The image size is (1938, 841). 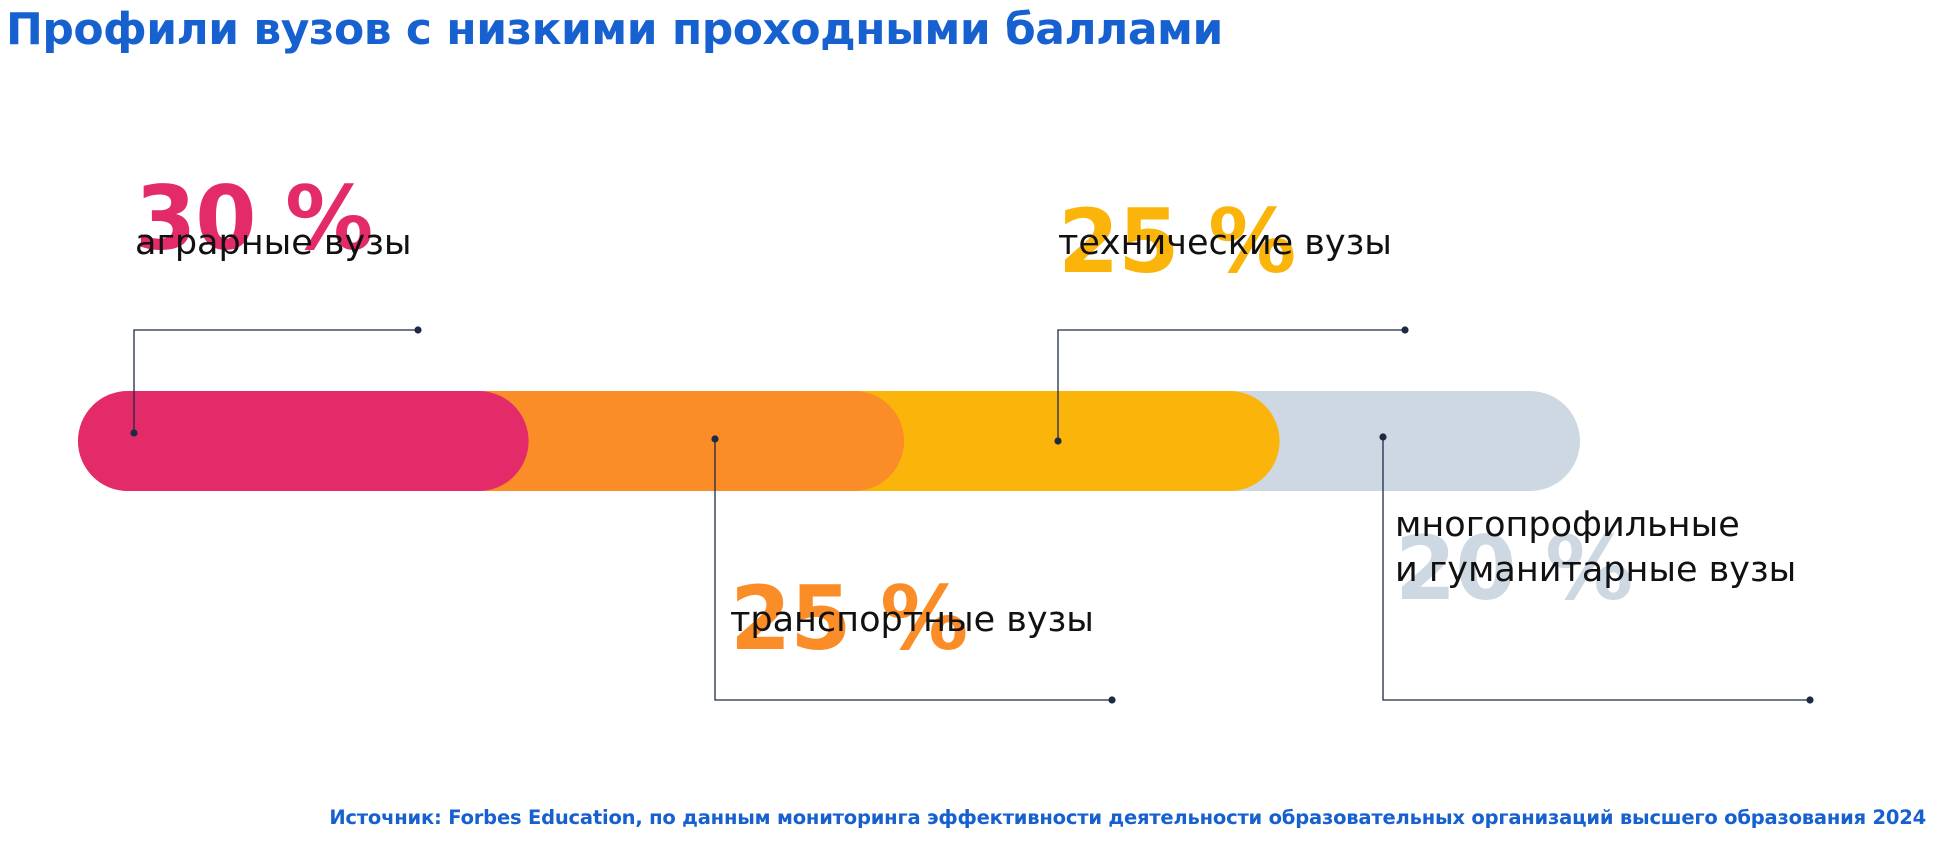 What do you see at coordinates (303, 441) in the screenshot?
I see `bar-segment-agrarian` at bounding box center [303, 441].